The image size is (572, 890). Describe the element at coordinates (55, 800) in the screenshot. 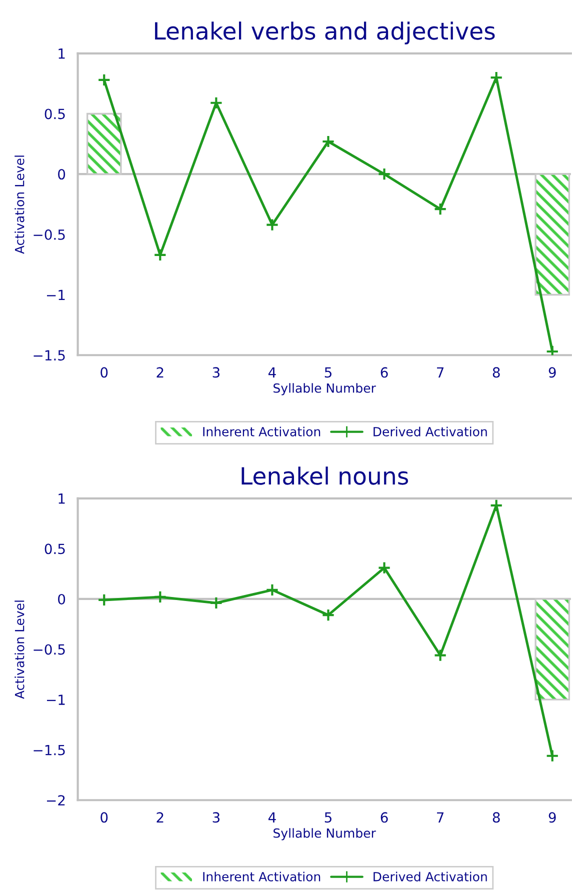

I see `y-tick-label: −2` at that location.